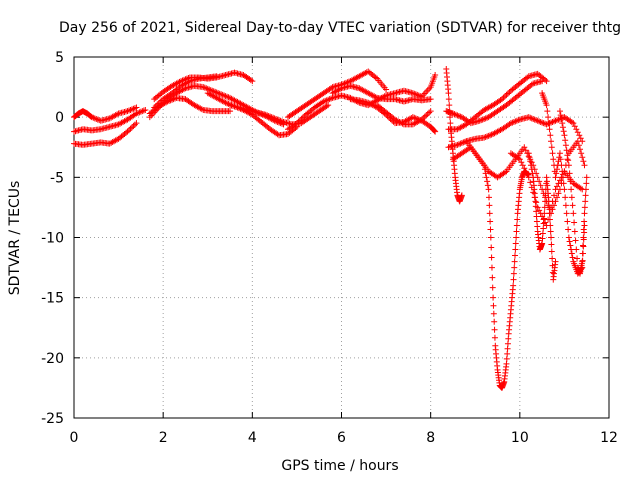  Describe the element at coordinates (15, 238) in the screenshot. I see `y-axis-label: SDTVAR / TECUs` at that location.